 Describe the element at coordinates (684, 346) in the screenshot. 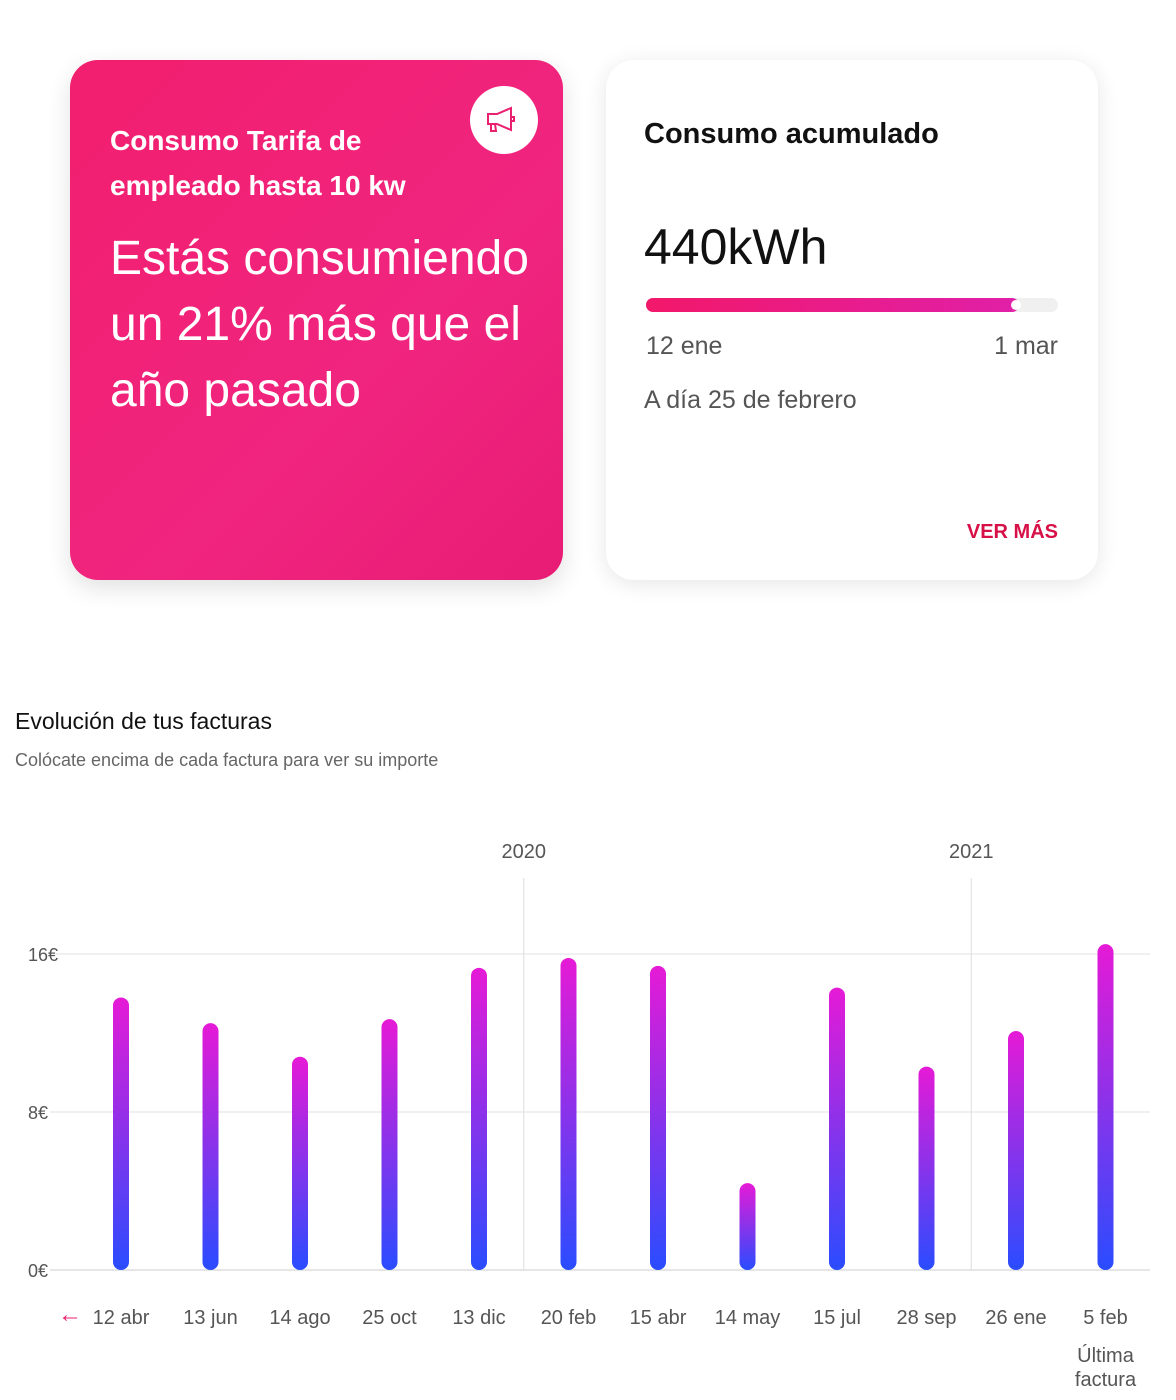

I see `progress-start: 12 ene` at that location.